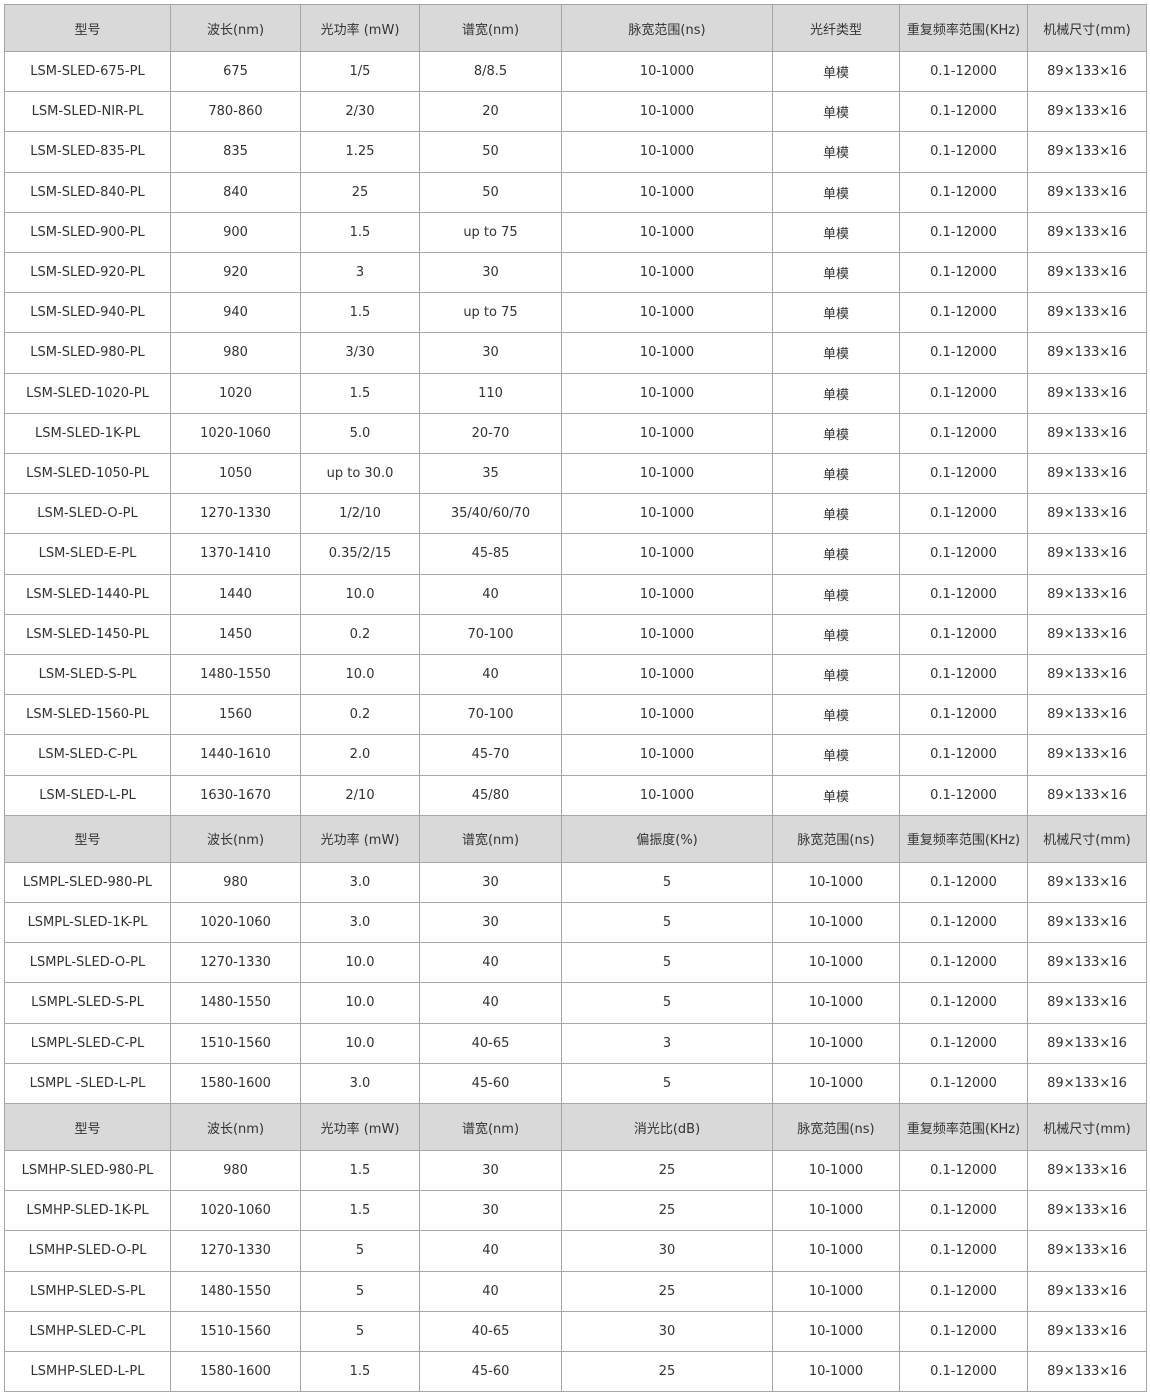 This screenshot has height=1400, width=1150. What do you see at coordinates (235, 112) in the screenshot?
I see `table-cell: 780-860` at bounding box center [235, 112].